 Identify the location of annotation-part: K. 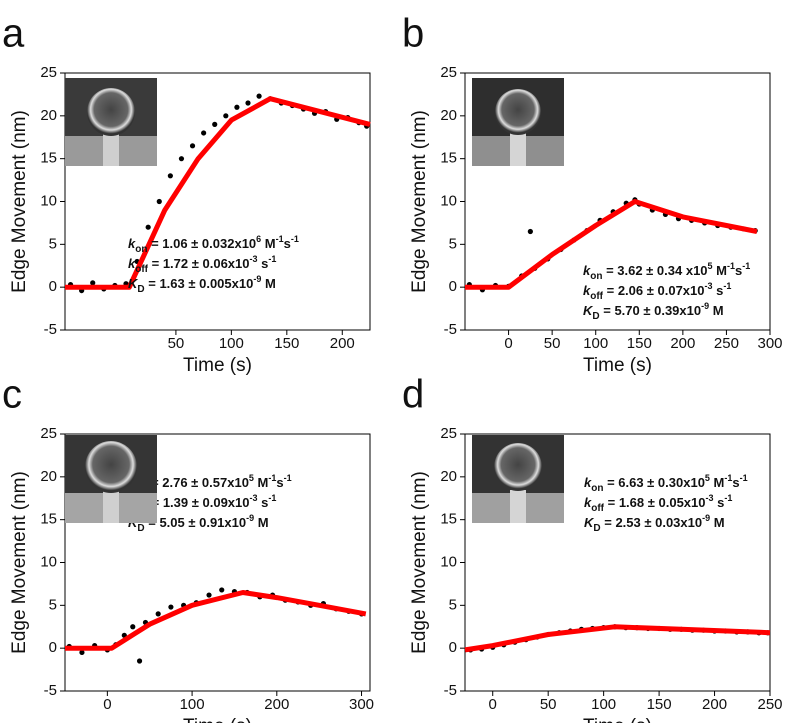
(589, 522).